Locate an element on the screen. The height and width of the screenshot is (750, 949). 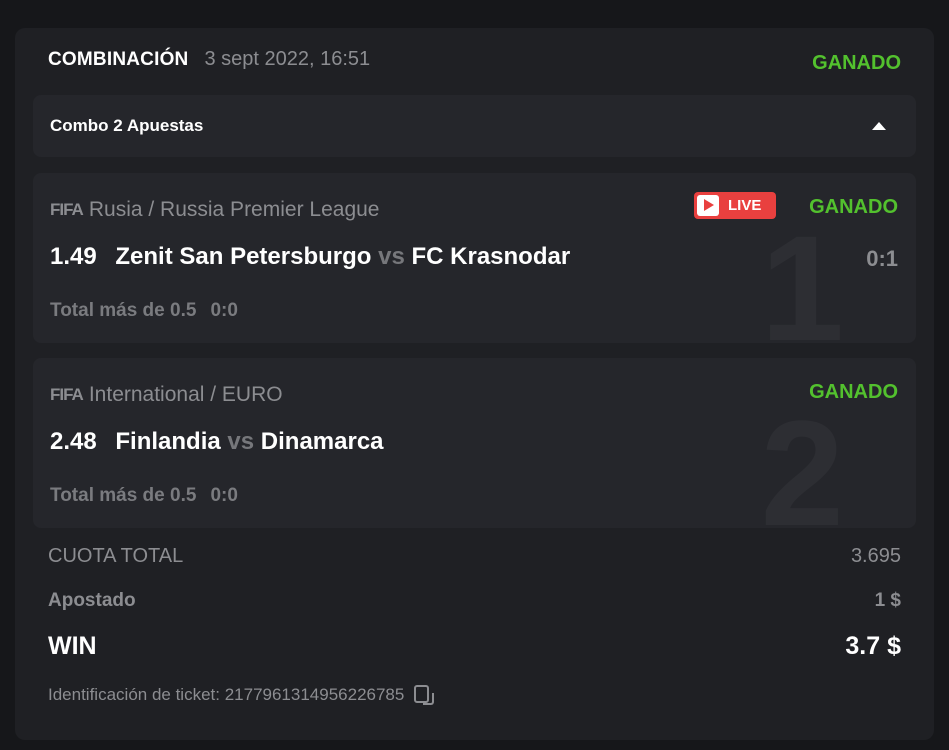
staked-label: Apostado is located at coordinates (92, 600).